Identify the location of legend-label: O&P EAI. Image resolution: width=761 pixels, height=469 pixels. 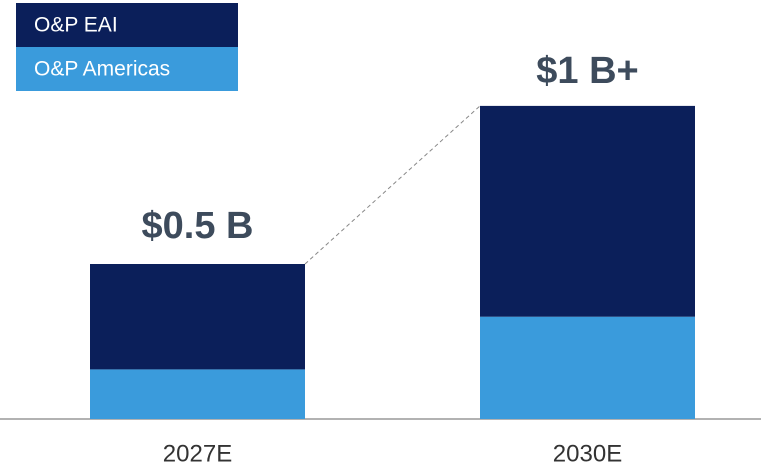
(76, 25).